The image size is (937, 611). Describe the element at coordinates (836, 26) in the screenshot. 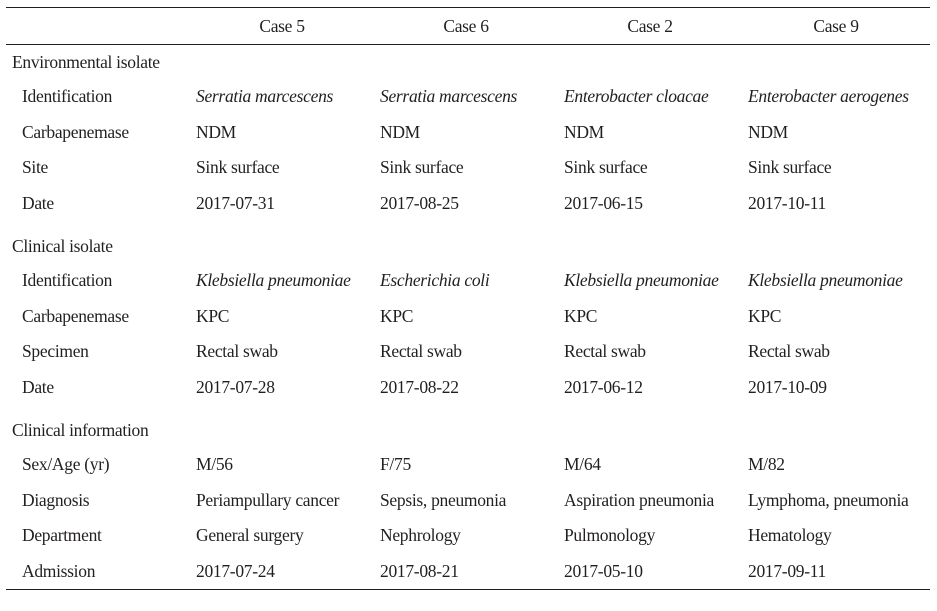

I see `header-case-9: Case 9` at that location.